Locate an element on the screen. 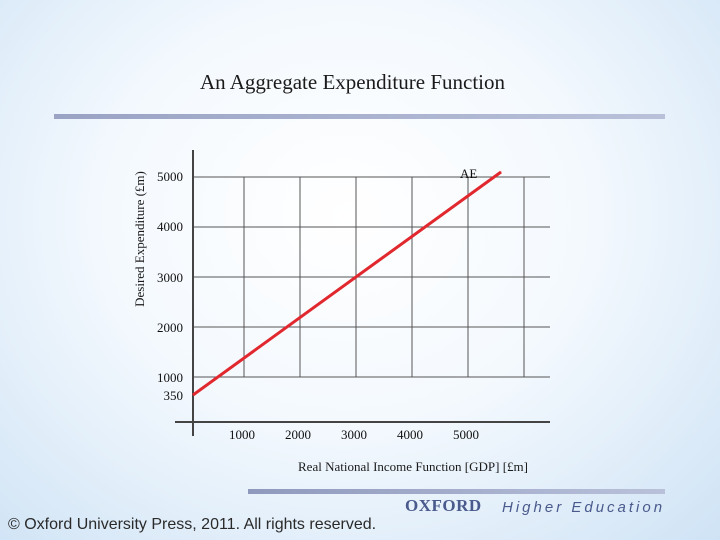 The width and height of the screenshot is (720, 540). x-tick-label: 2000 is located at coordinates (298, 434).